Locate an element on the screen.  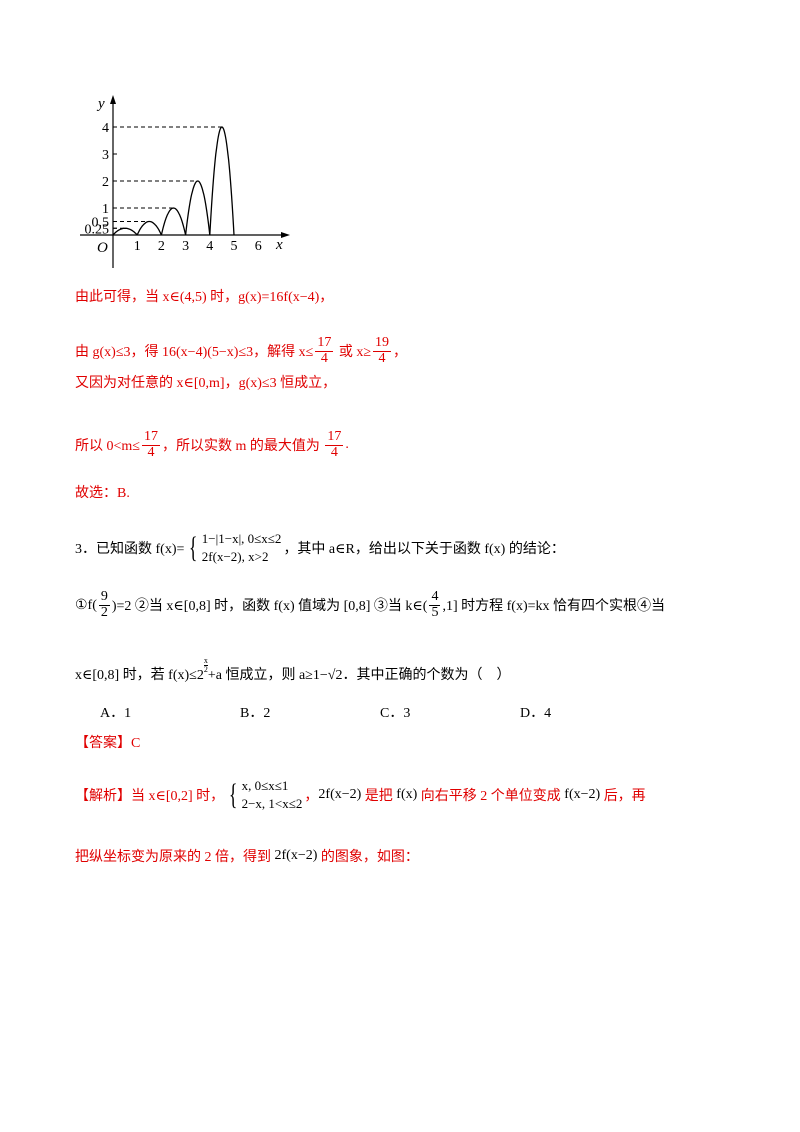
case-row: 2−x, 1<x≤2 is located at coordinates (272, 803).